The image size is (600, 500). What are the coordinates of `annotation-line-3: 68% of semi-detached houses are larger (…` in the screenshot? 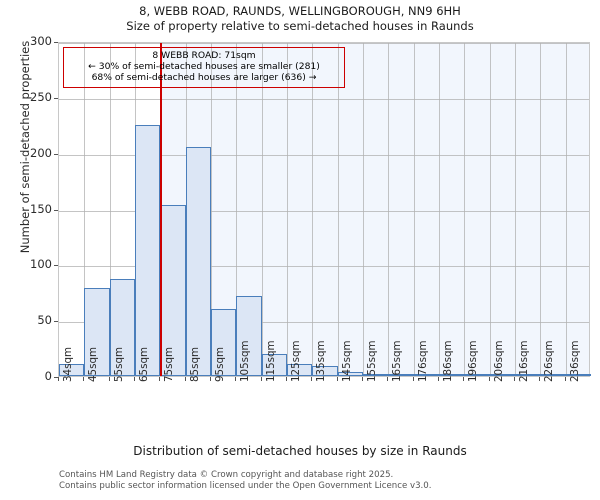 It's located at (204, 78).